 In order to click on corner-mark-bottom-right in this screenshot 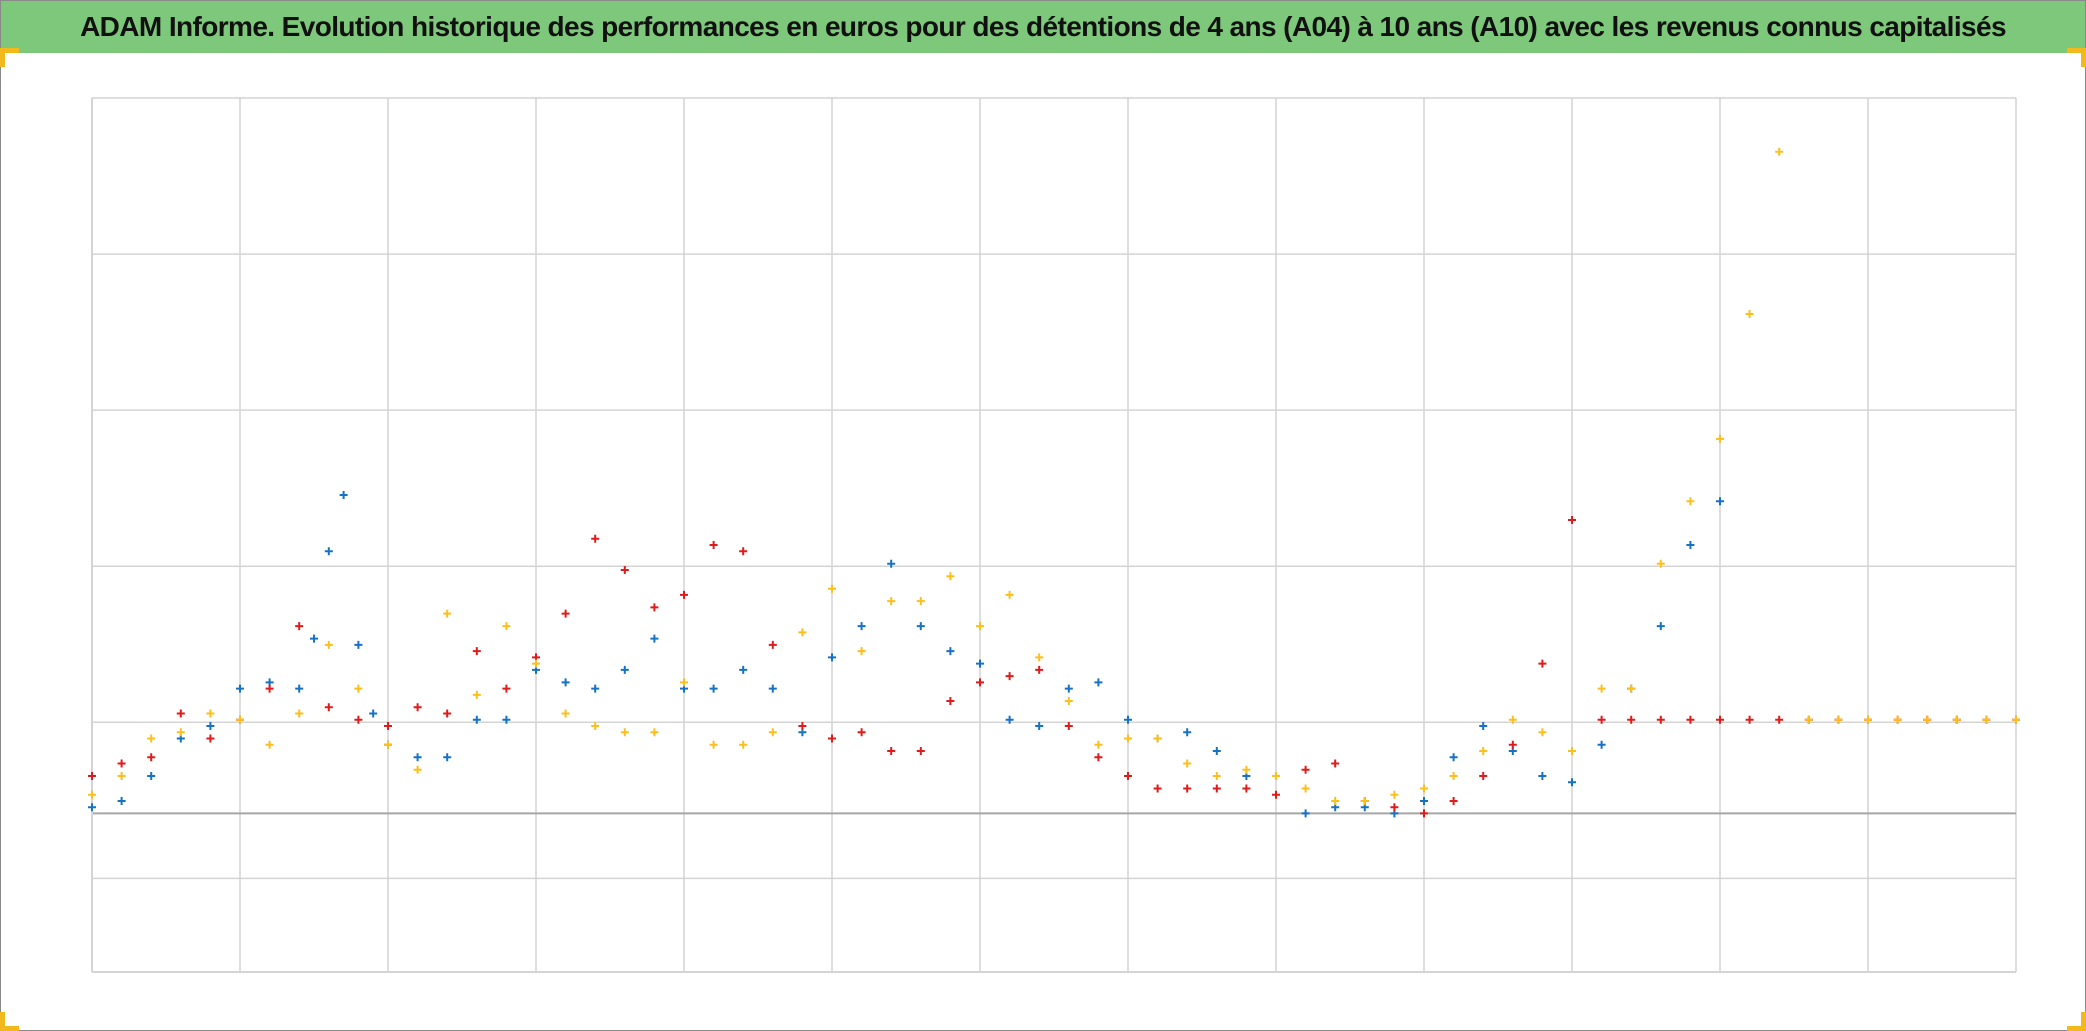, I will do `click(2076, 1021)`.